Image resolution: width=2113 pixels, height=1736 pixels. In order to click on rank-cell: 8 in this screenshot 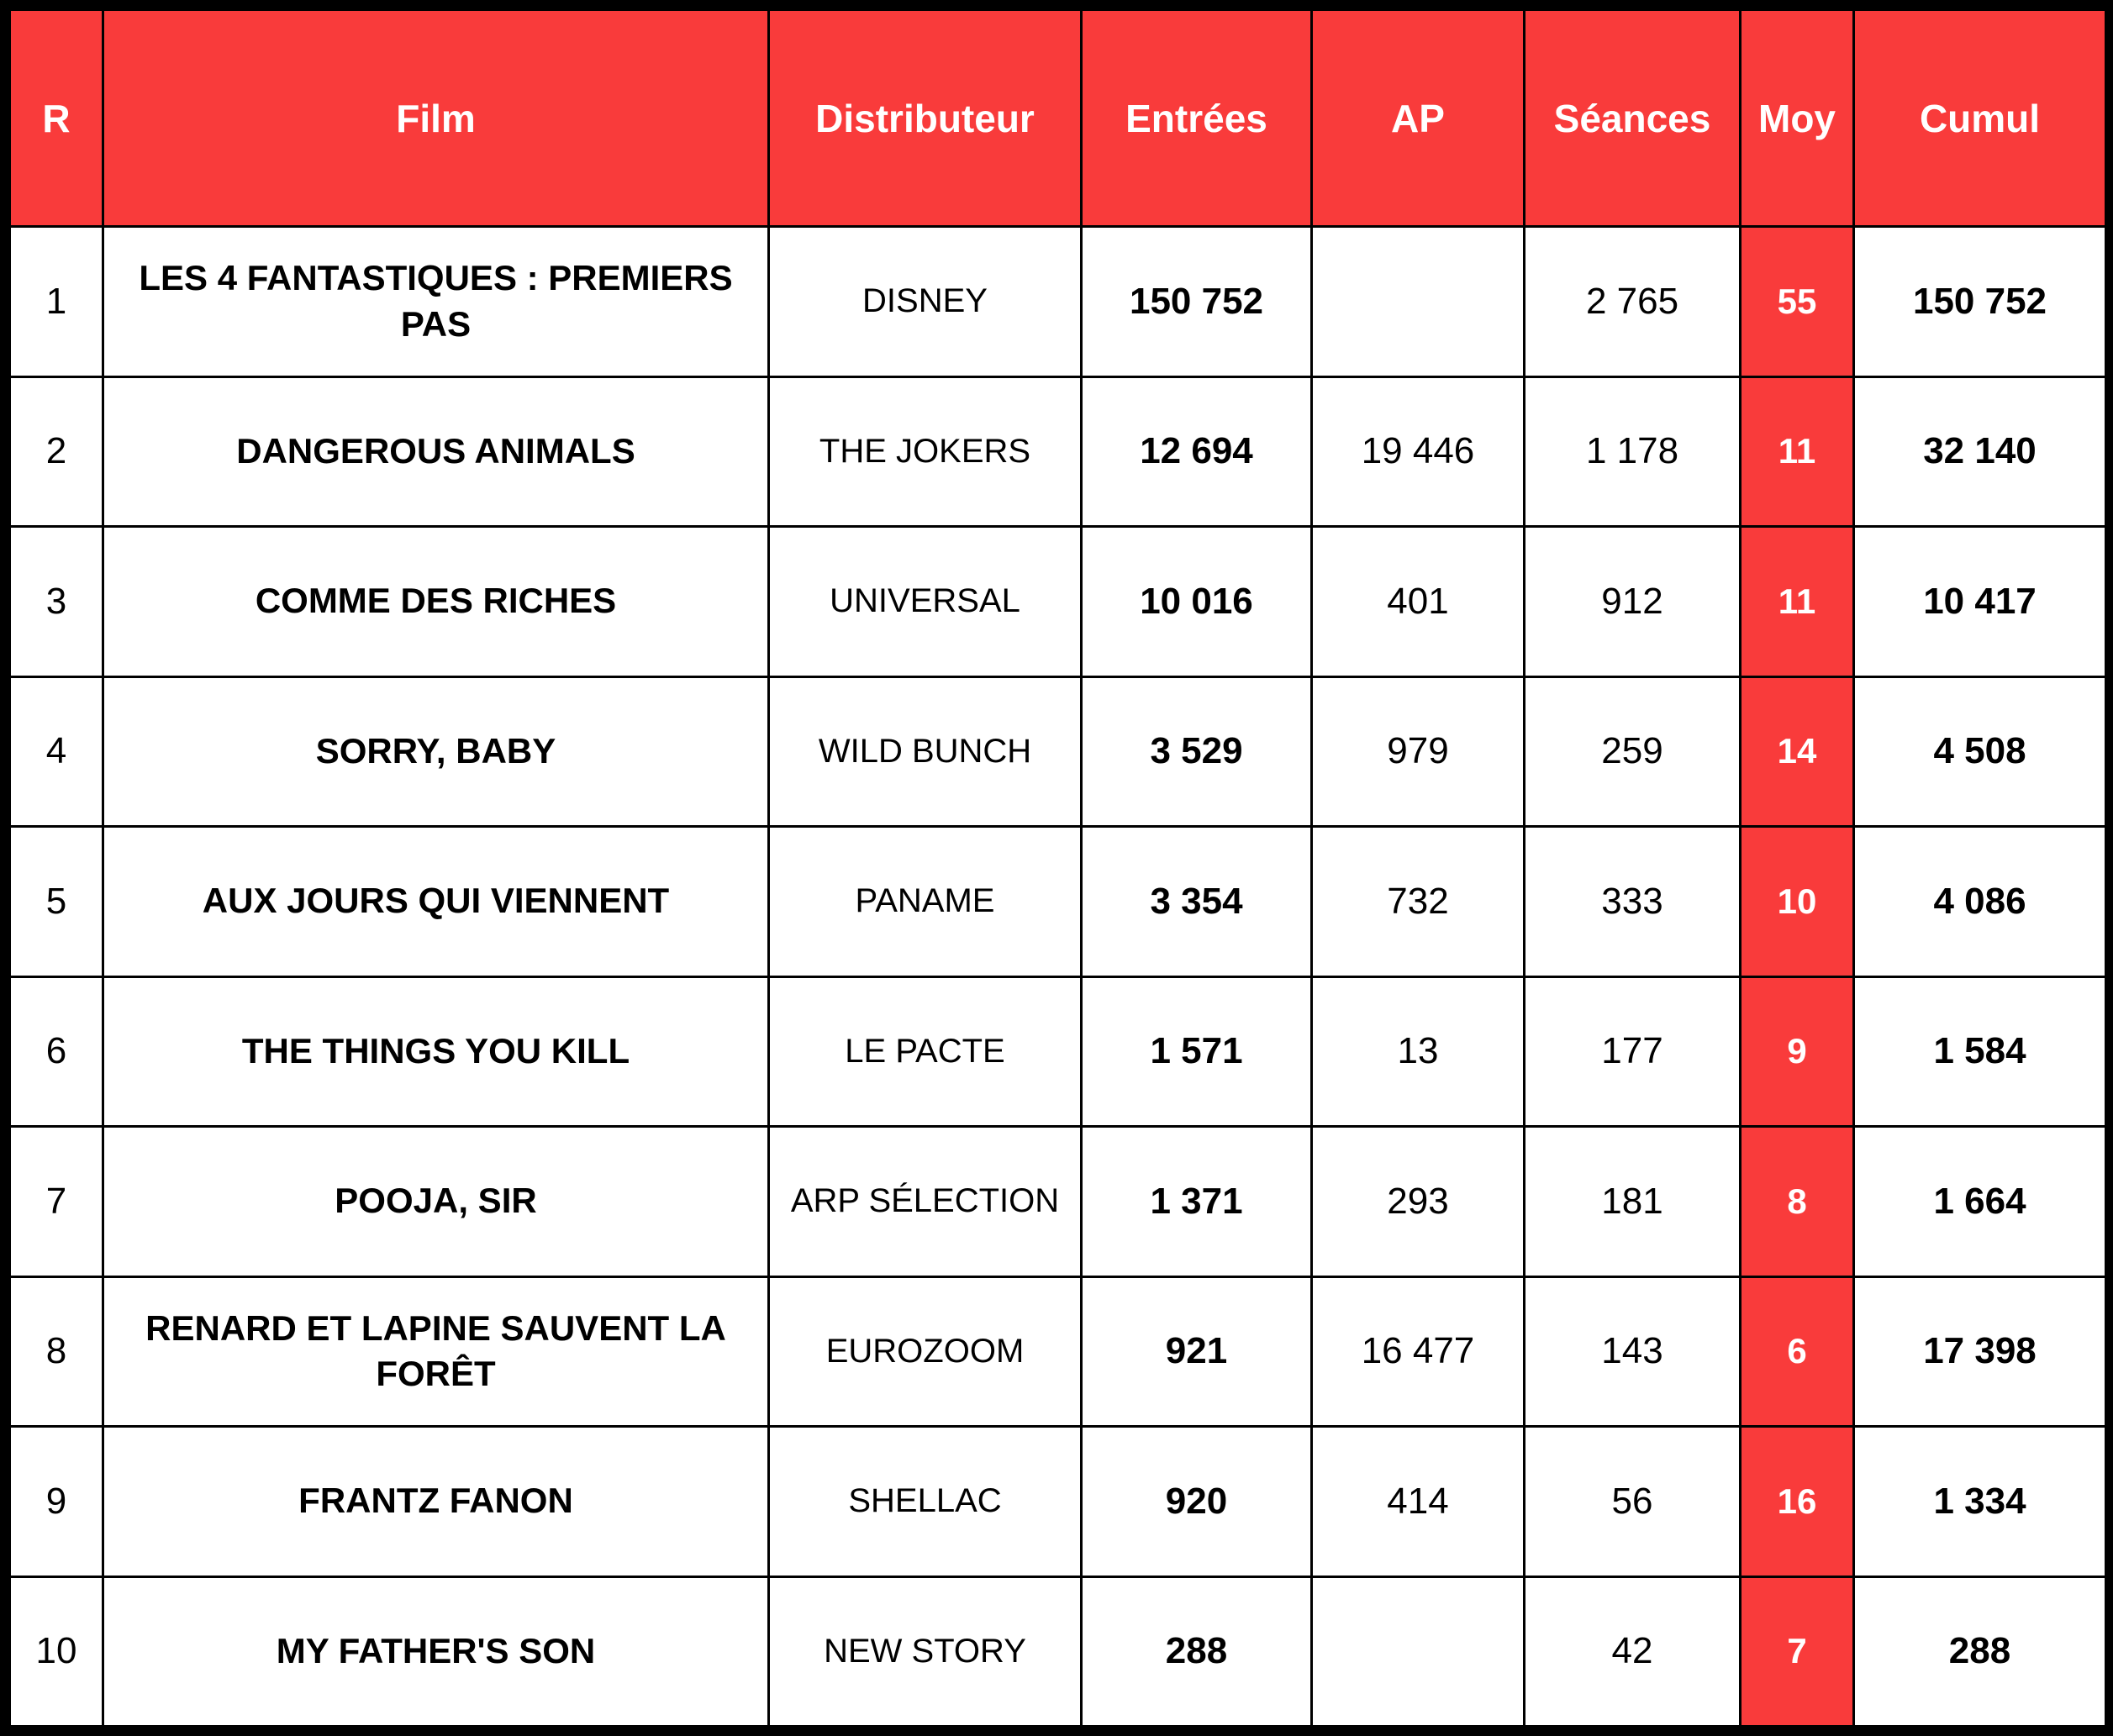, I will do `click(56, 1351)`.